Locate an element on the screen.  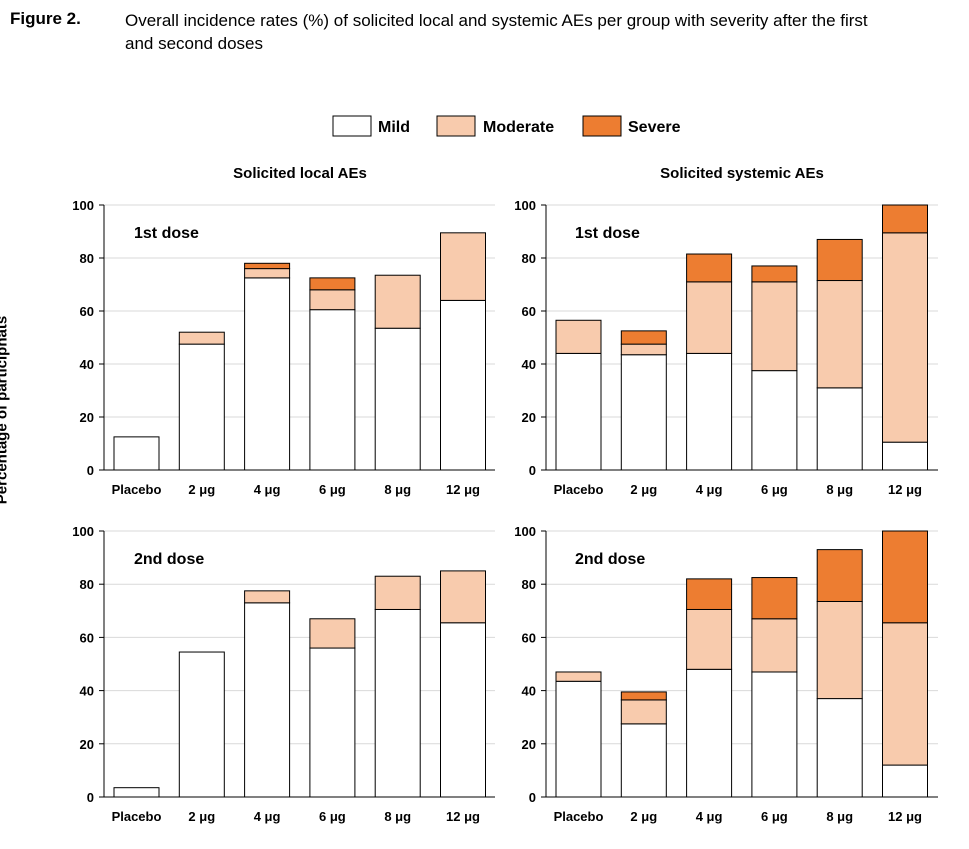
local-2nd-dose-x-tick-label: Placebo is located at coordinates (137, 816).